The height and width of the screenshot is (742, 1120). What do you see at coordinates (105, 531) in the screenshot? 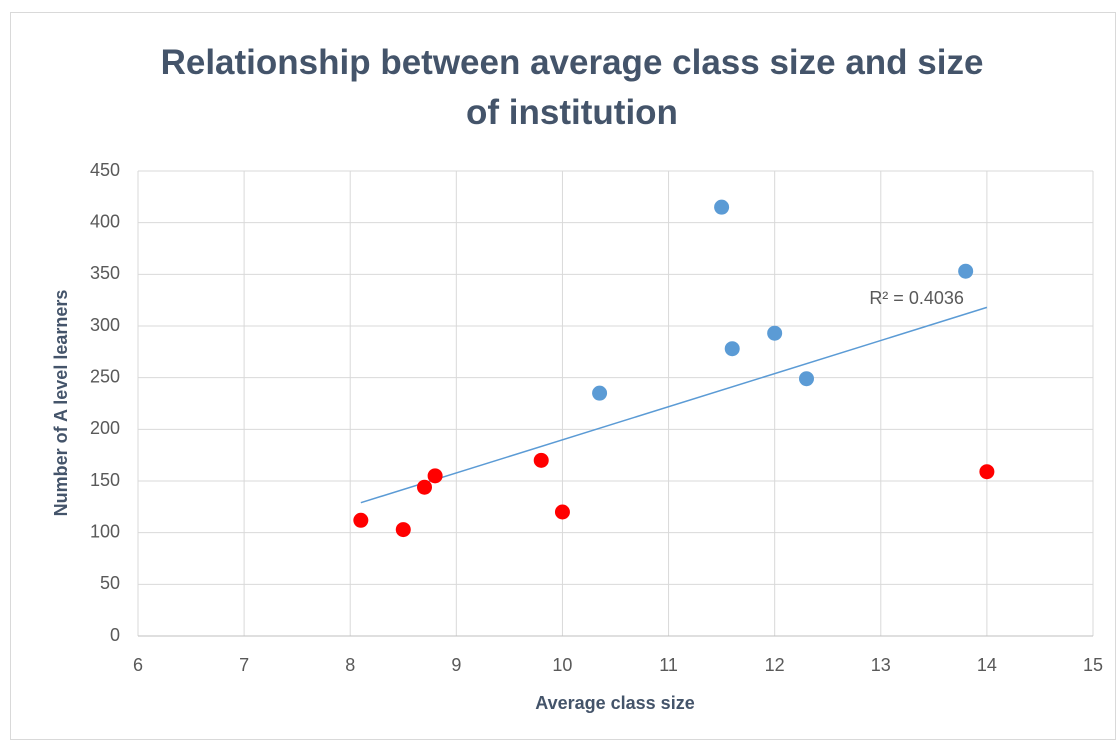
I see `y-tick-label: 100` at bounding box center [105, 531].